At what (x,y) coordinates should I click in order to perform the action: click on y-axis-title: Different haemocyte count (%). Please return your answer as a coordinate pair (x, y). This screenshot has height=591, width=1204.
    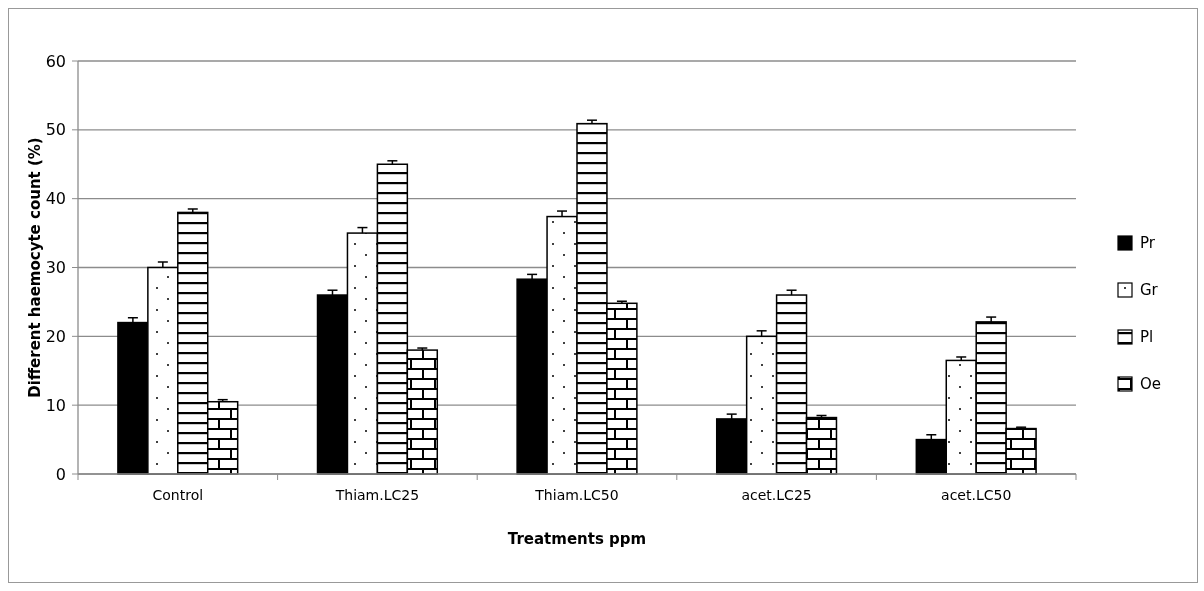
    Looking at the image, I should click on (35, 267).